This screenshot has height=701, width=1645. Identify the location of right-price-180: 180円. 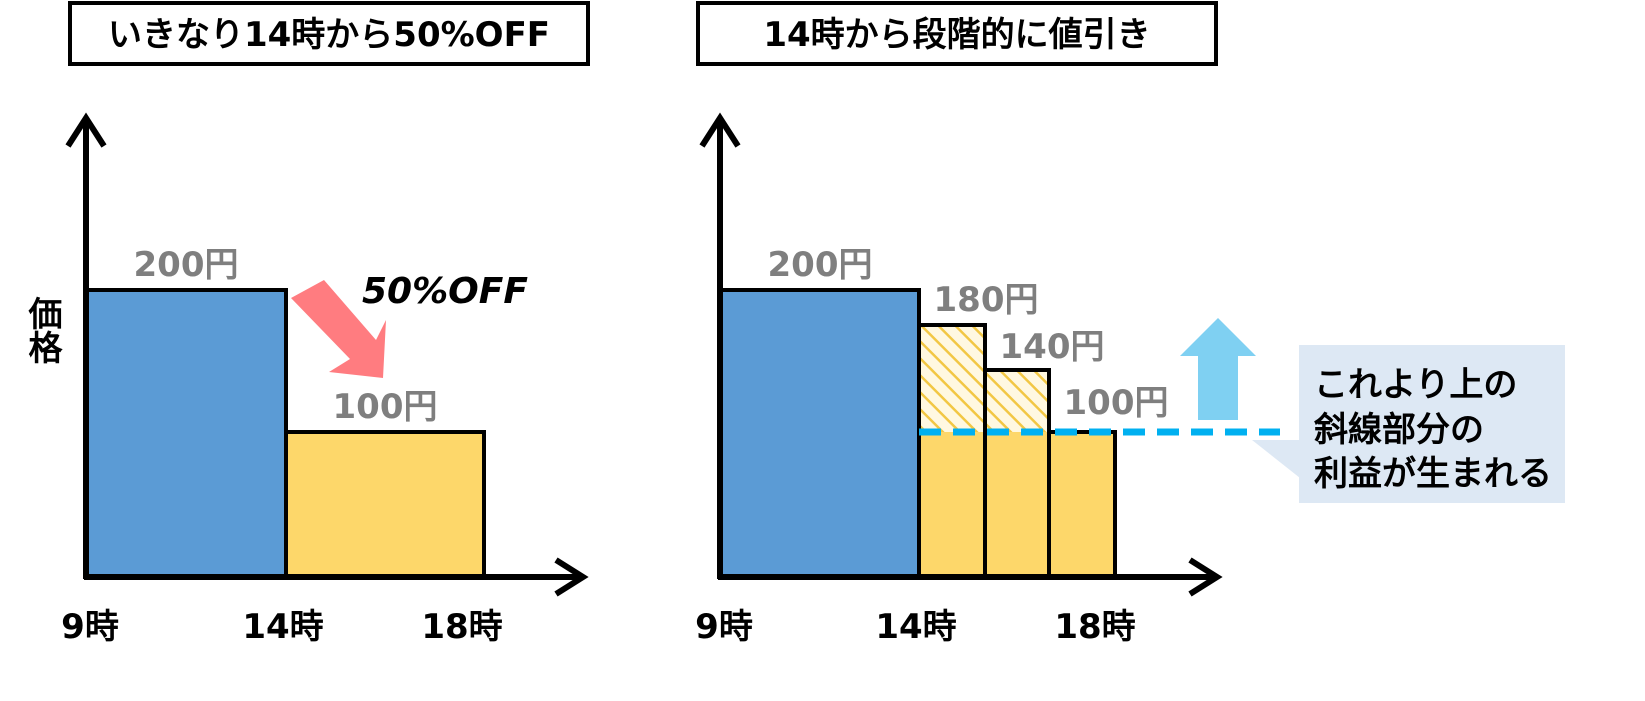
(986, 300).